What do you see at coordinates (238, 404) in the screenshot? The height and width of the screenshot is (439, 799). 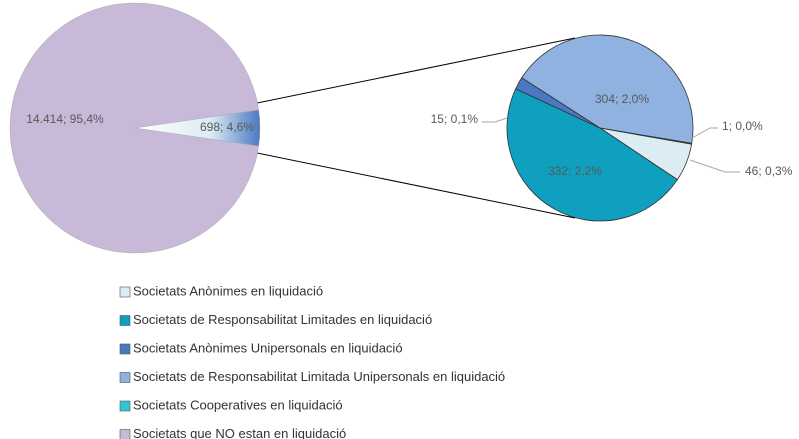 I see `legend-label: Societats Cooperatives en liquidació` at bounding box center [238, 404].